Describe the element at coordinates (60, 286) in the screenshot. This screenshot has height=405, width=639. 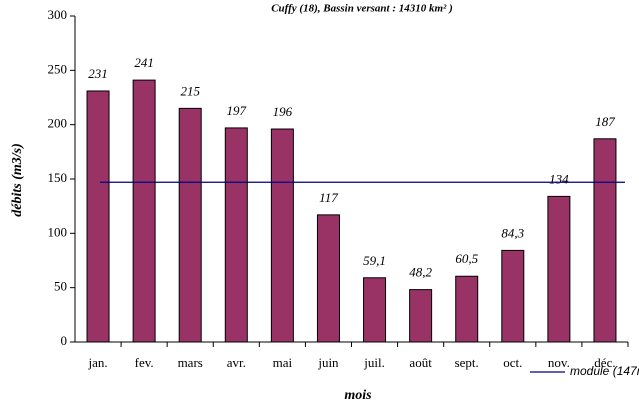
I see `y-tick-label: 50` at that location.